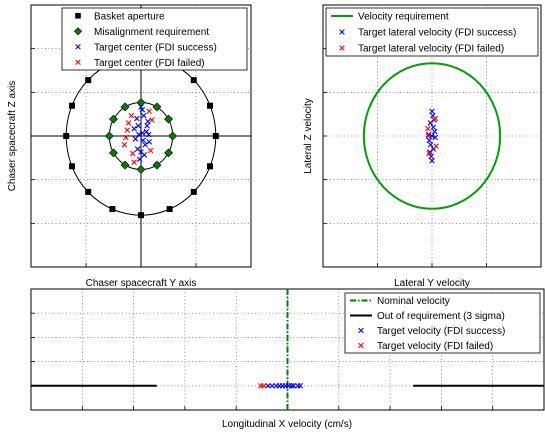 This screenshot has width=545, height=436. Describe the element at coordinates (78, 16) in the screenshot. I see `tl-legend-marker` at that location.